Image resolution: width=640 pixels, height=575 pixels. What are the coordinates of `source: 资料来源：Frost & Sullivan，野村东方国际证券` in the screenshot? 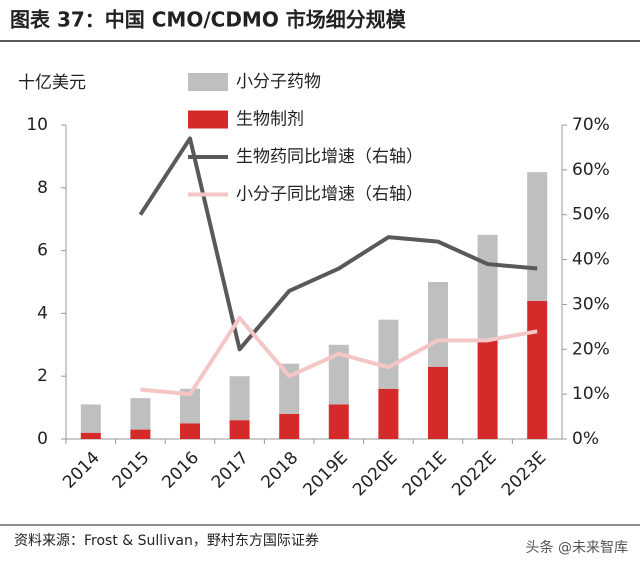 It's located at (166, 541).